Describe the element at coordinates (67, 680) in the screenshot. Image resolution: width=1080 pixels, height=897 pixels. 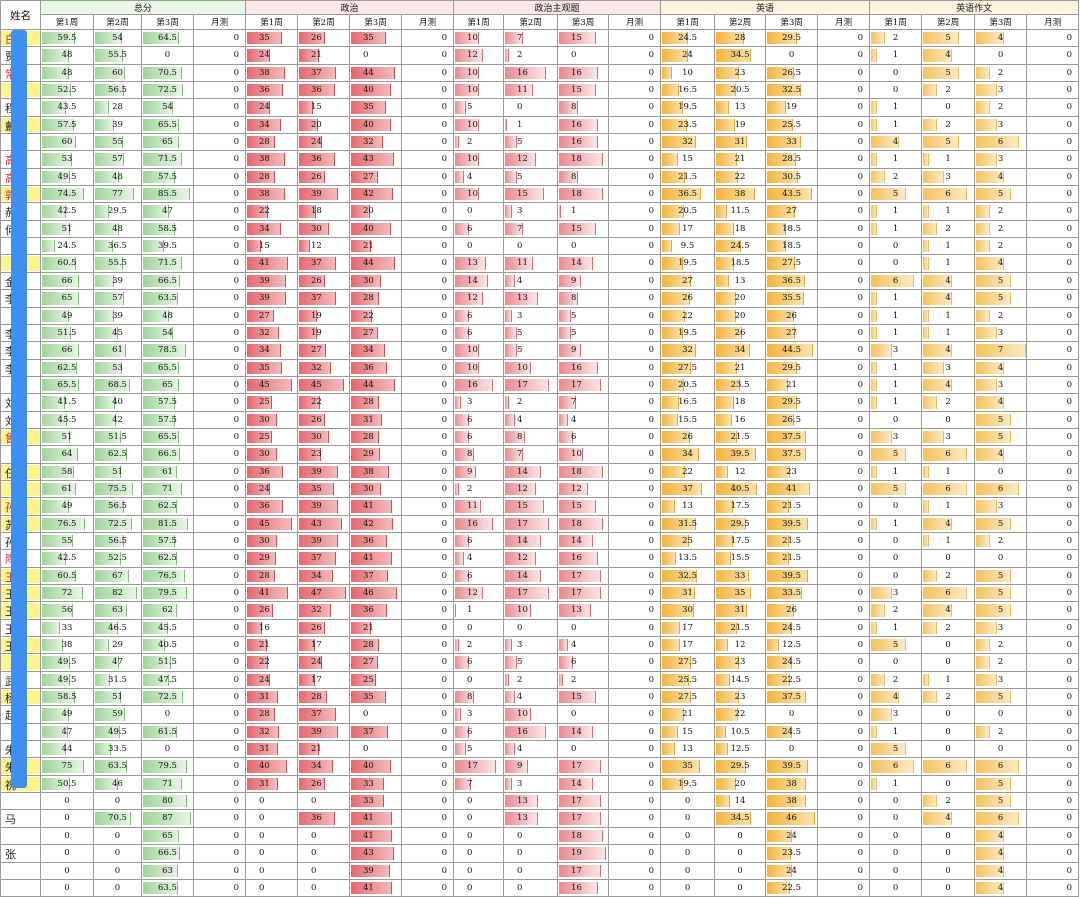
I see `score-cell: 49.5` at that location.